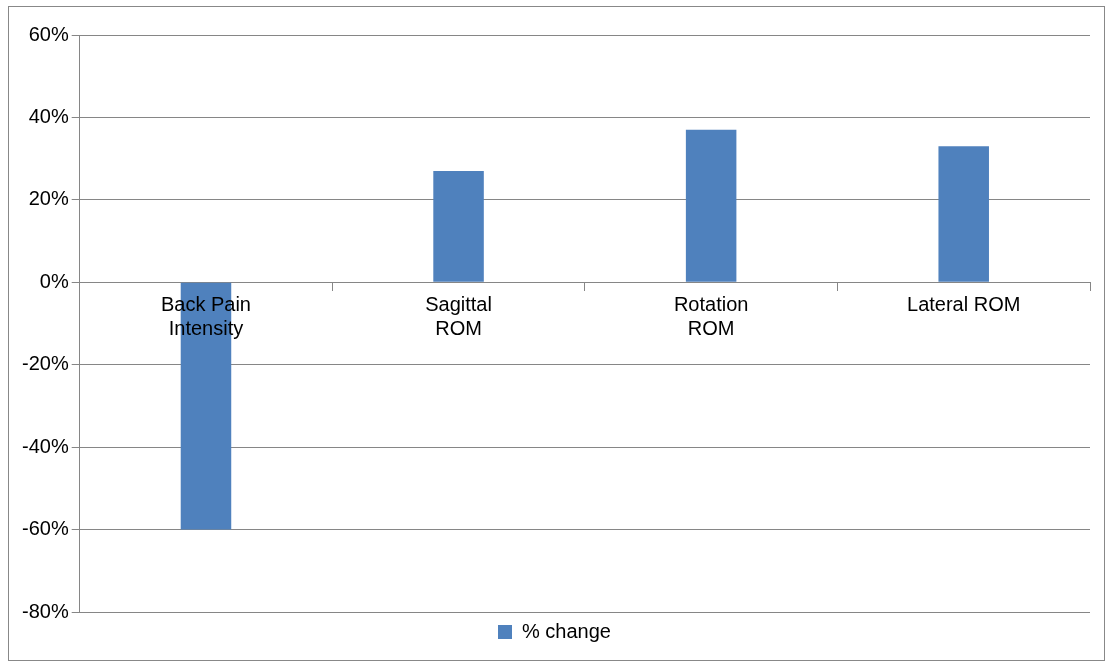  I want to click on y-tick-label: -60%, so click(45, 528).